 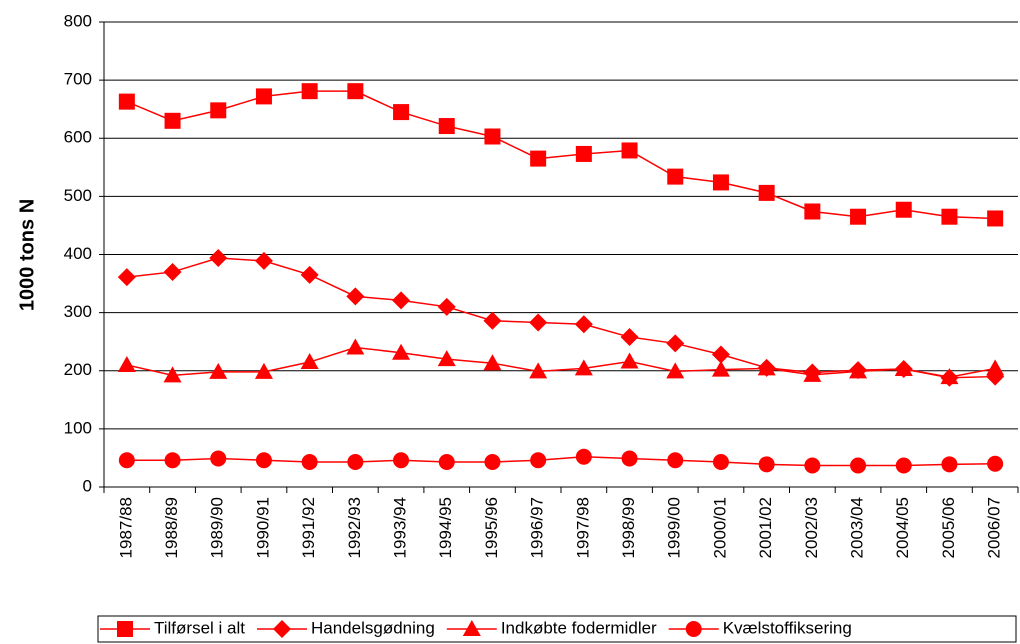 What do you see at coordinates (765, 527) in the screenshot?
I see `x-tick-label: 2001/02` at bounding box center [765, 527].